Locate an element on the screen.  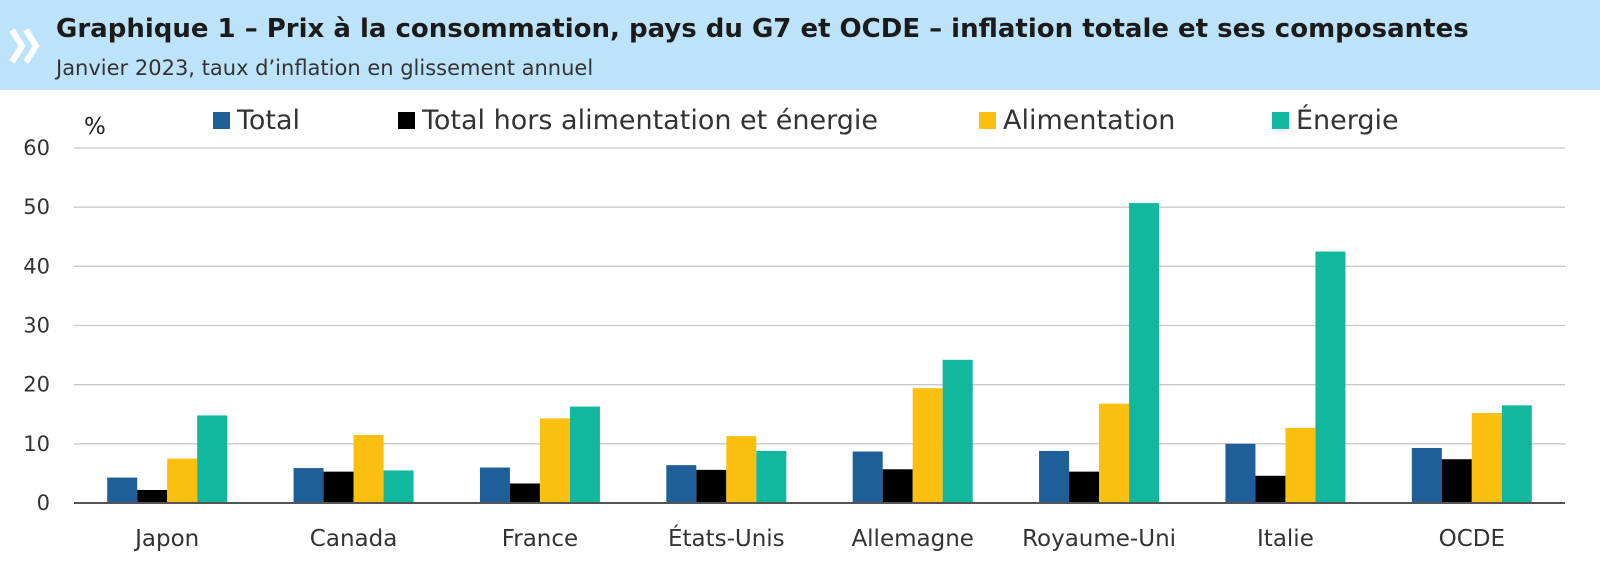
y-tick-label: 0 is located at coordinates (43, 503).